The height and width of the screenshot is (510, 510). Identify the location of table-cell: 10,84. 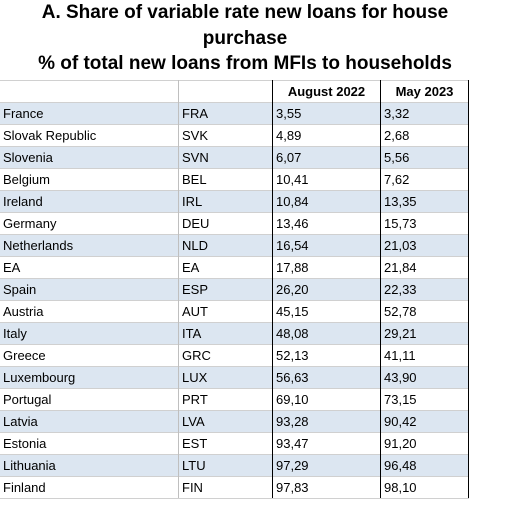
(326, 201).